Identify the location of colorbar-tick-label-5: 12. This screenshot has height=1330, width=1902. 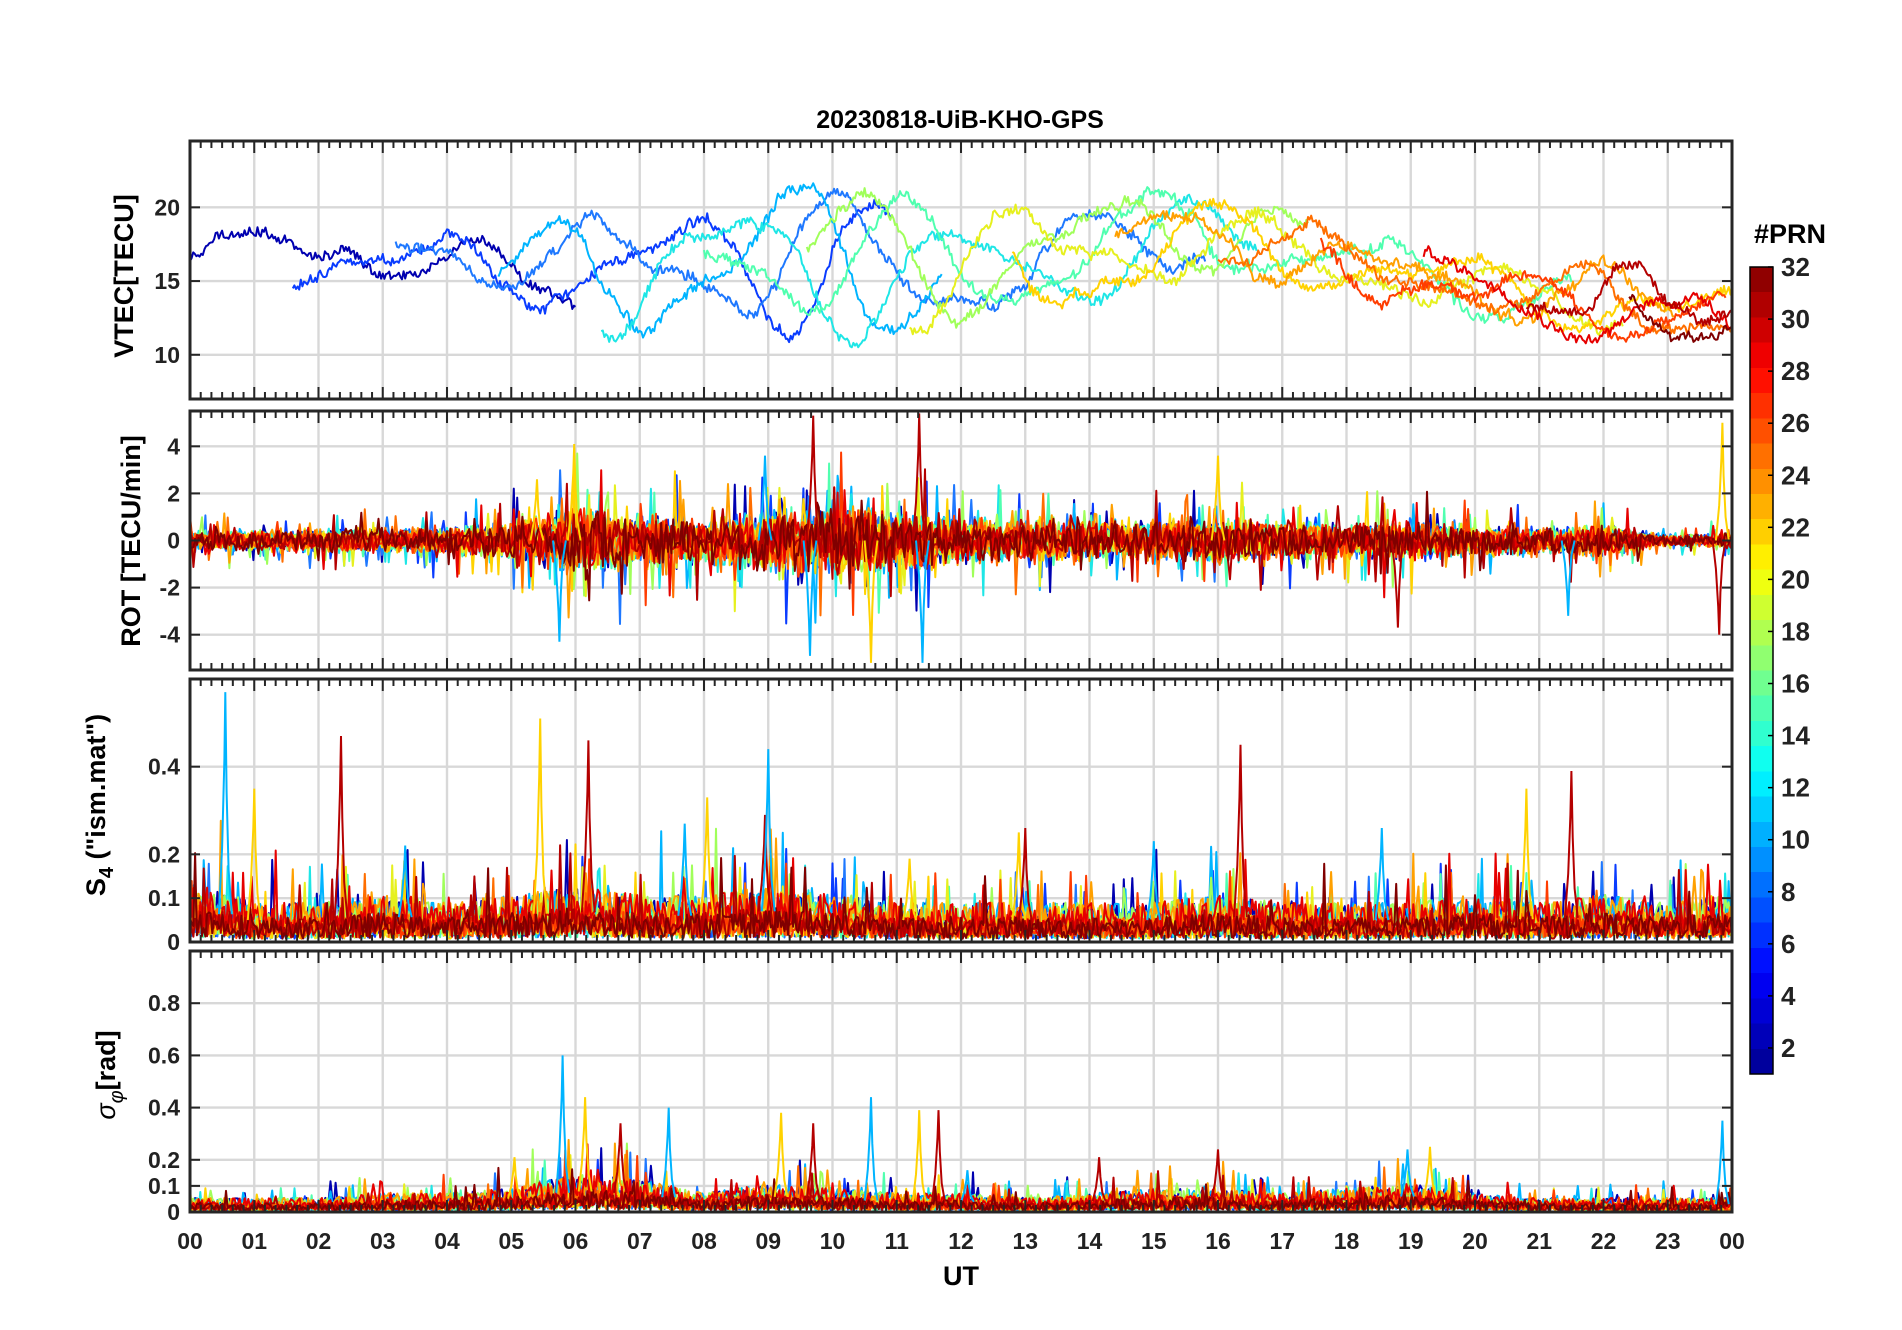
(1795, 788).